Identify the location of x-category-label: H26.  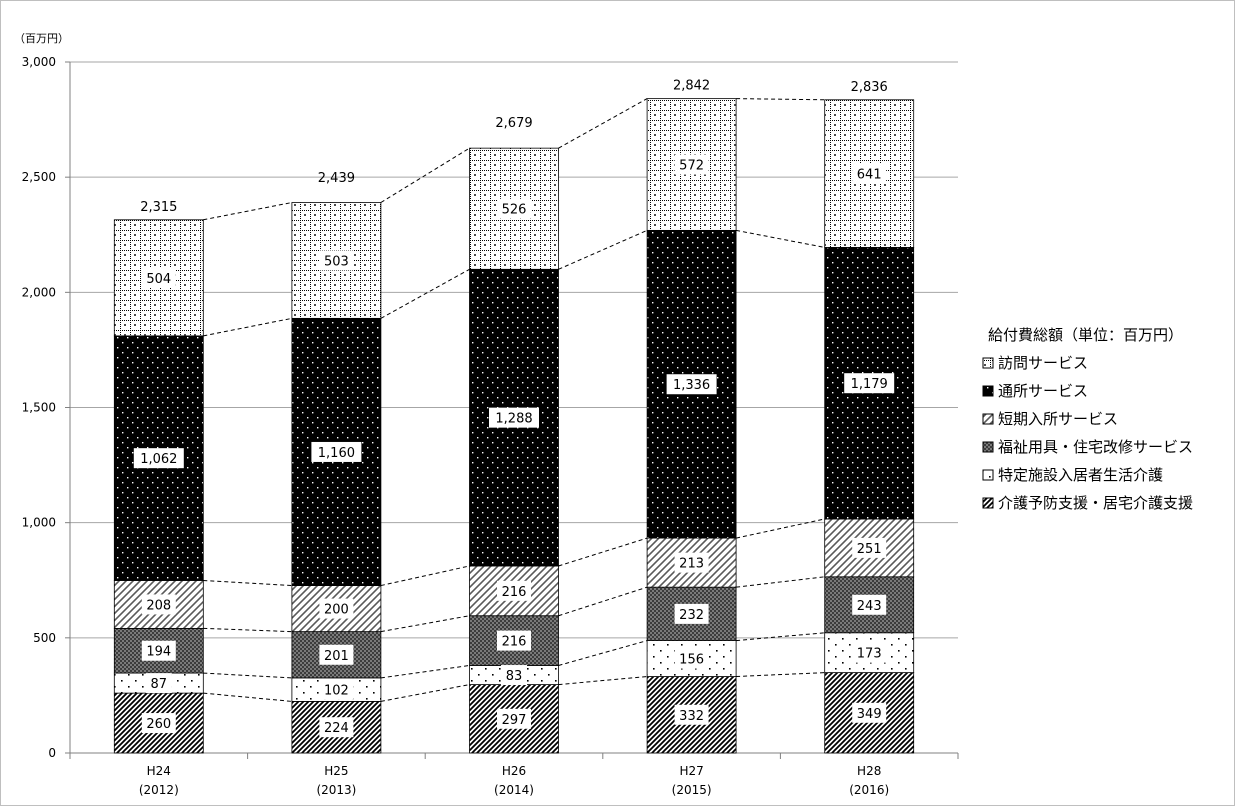
(514, 771).